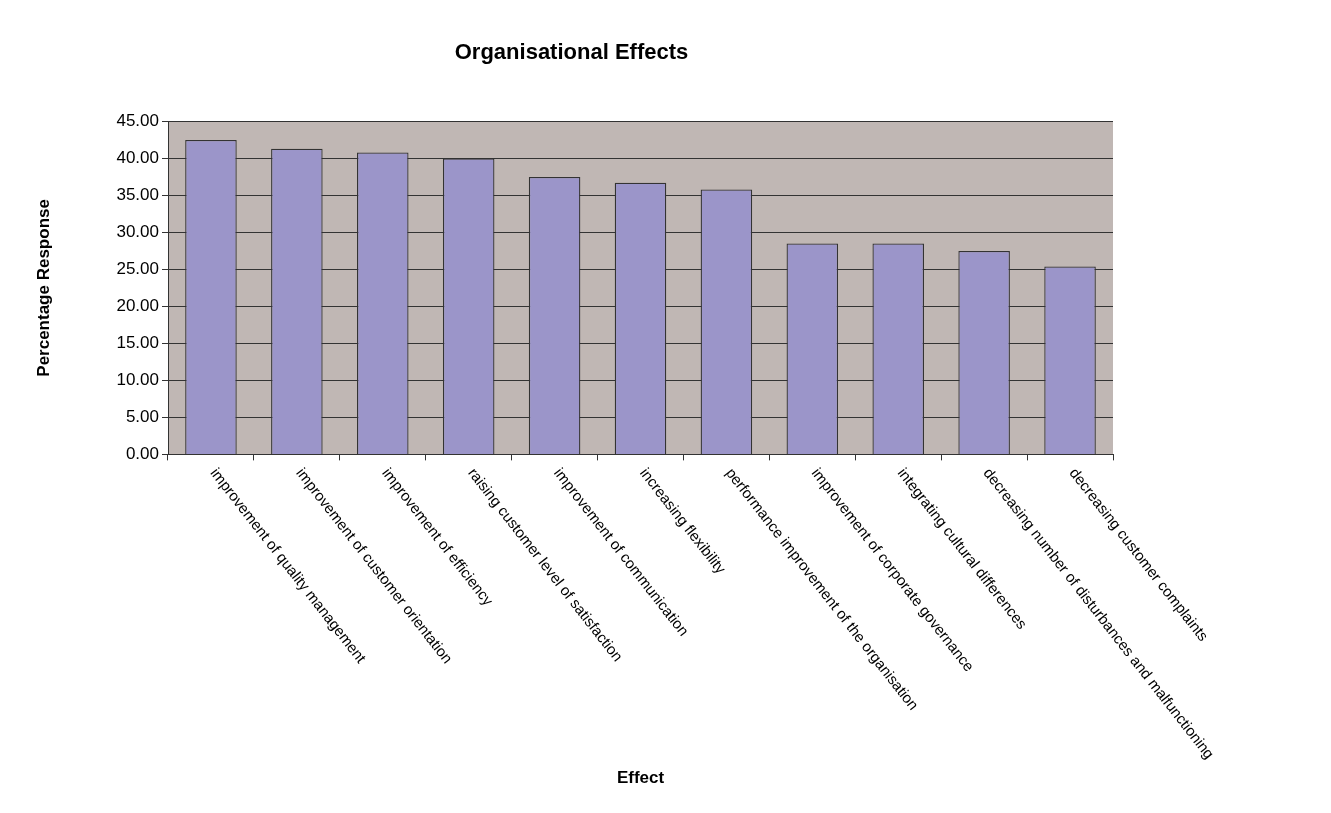 Image resolution: width=1331 pixels, height=813 pixels. Describe the element at coordinates (137, 380) in the screenshot. I see `y-tick-label: 10.00` at that location.